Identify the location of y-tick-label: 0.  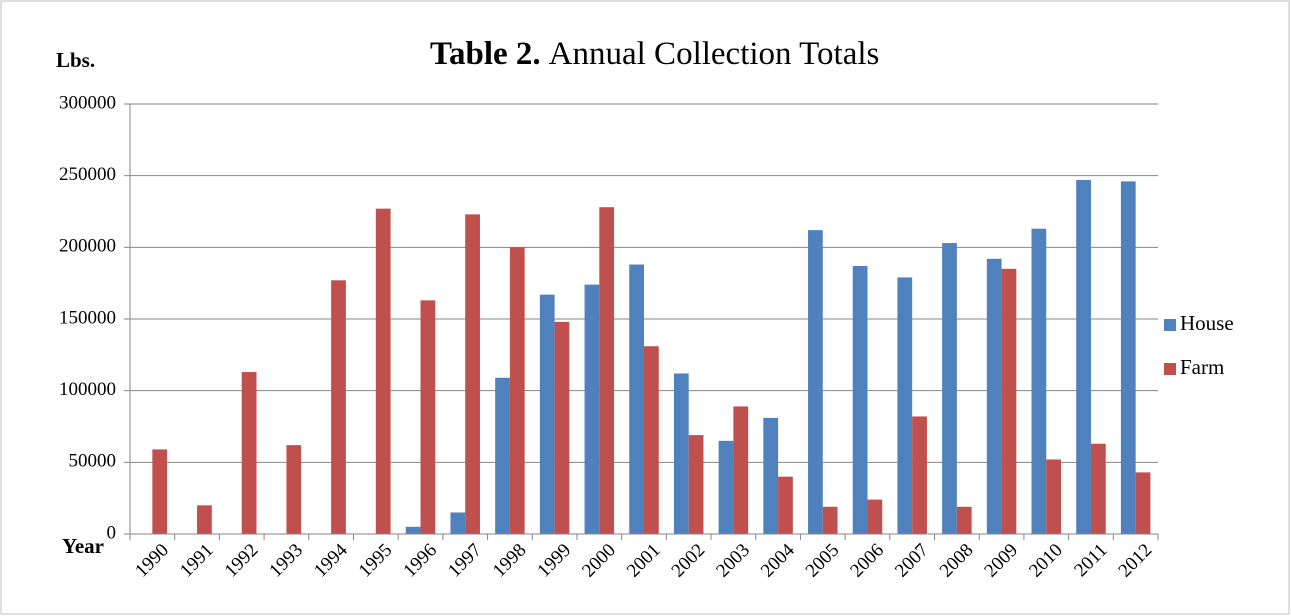
(112, 532).